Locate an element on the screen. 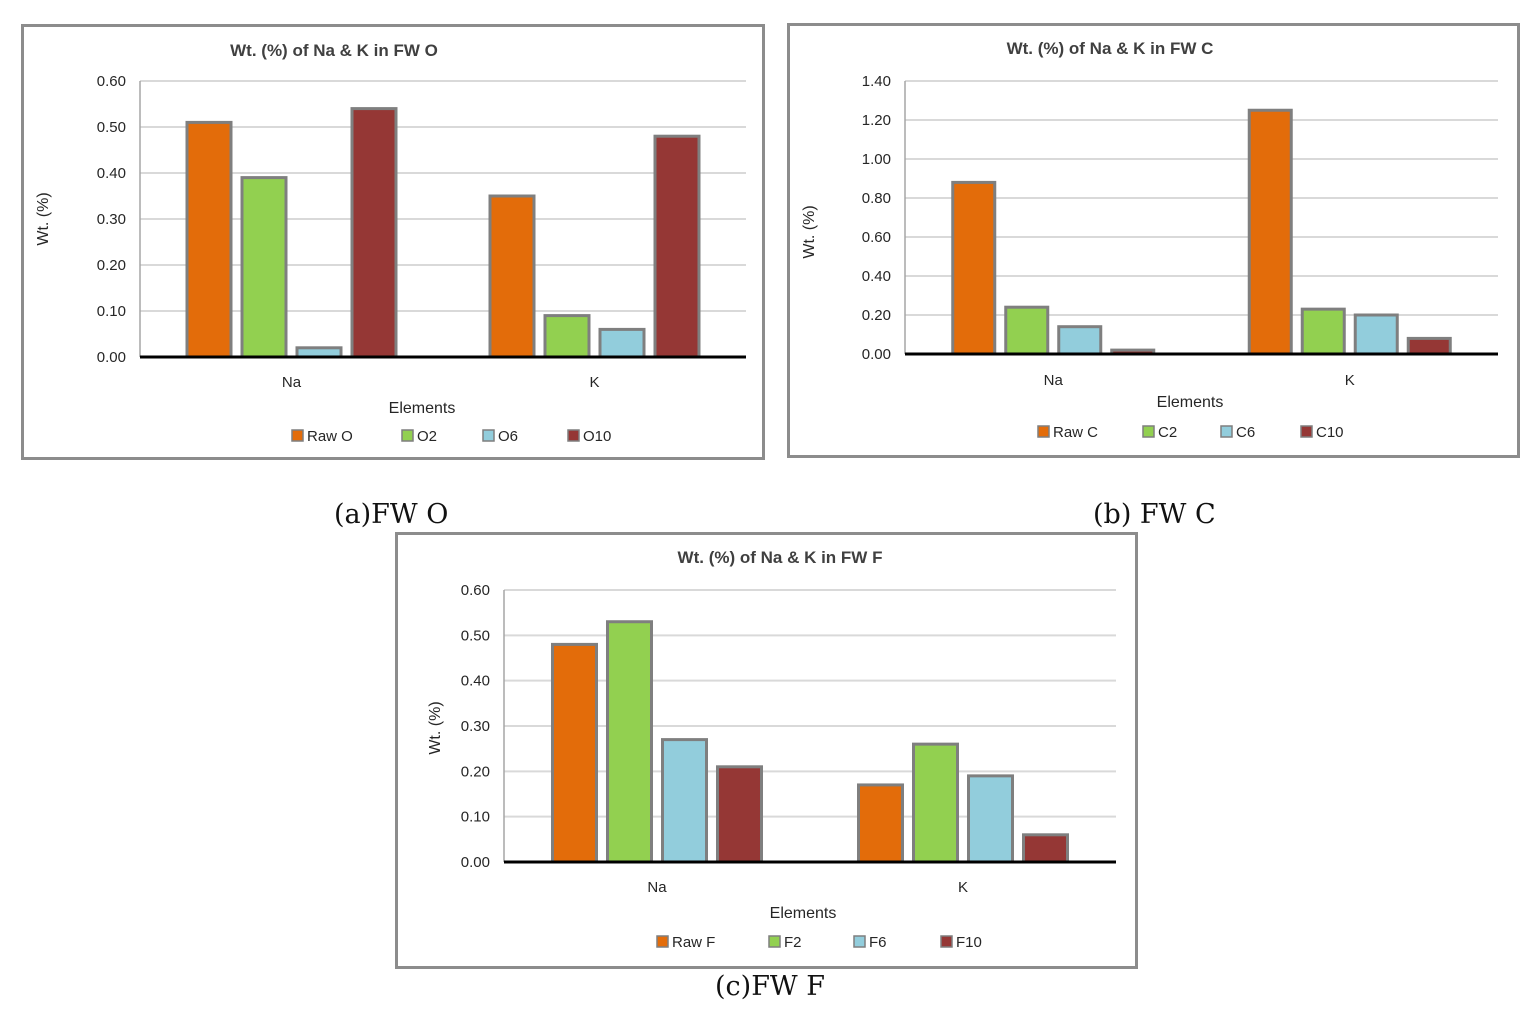  bar-k-o10 is located at coordinates (677, 246).